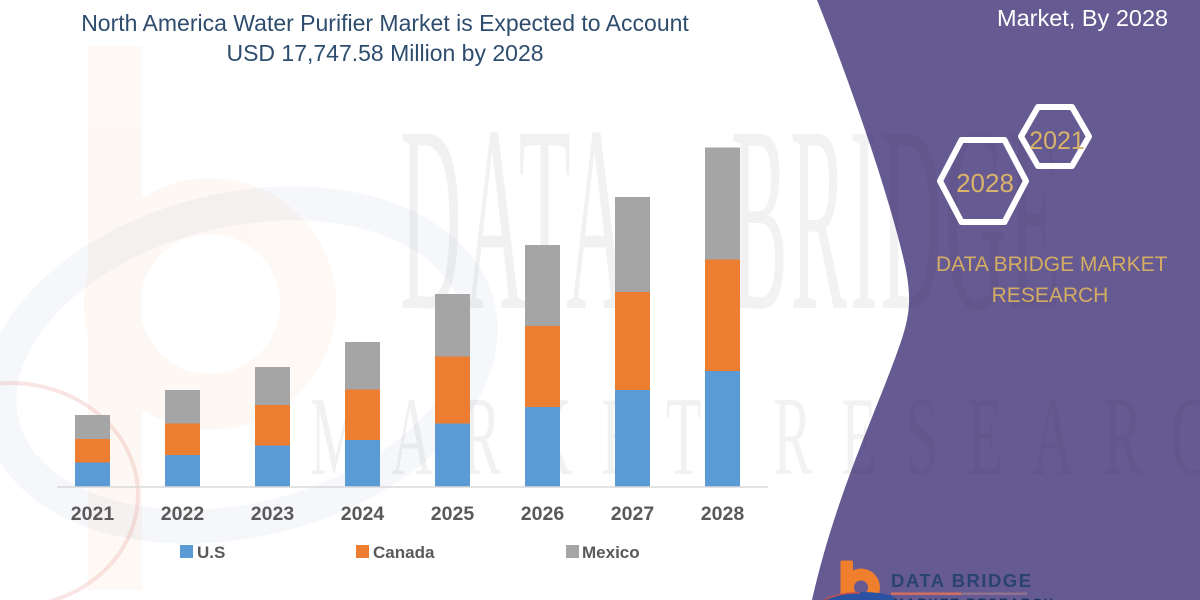 The width and height of the screenshot is (1200, 600). Describe the element at coordinates (974, 598) in the screenshot. I see `svg-text: MARKET RESEARCH` at that location.